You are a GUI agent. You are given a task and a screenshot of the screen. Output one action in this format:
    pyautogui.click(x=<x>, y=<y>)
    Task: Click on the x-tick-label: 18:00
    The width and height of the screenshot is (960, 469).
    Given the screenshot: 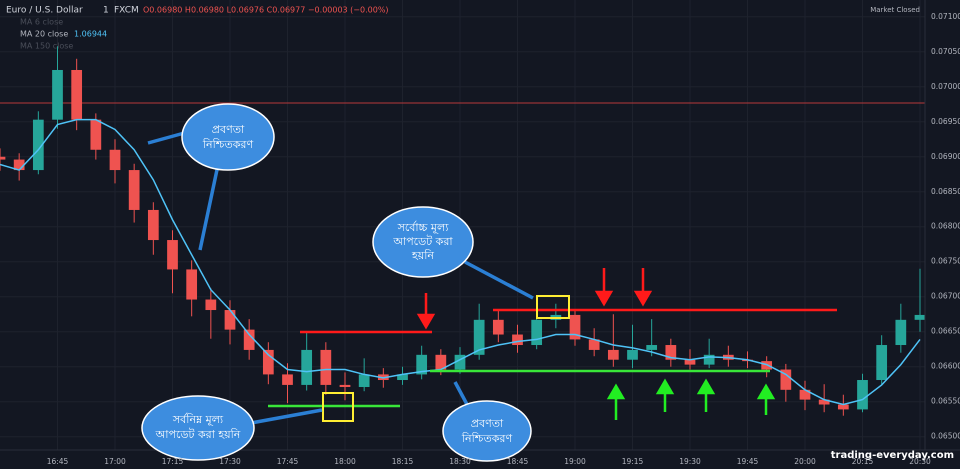 What is the action you would take?
    pyautogui.click(x=345, y=461)
    